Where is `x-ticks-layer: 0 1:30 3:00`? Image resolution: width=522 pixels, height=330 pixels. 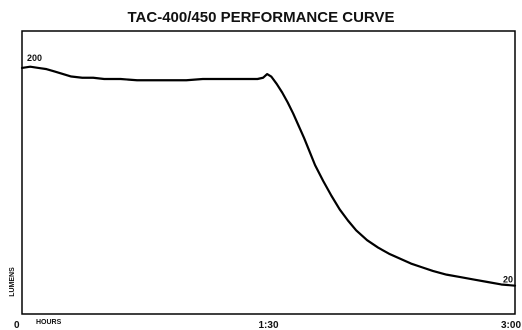
x-ticks-layer: 0 1:30 3:00 is located at coordinates (267, 325).